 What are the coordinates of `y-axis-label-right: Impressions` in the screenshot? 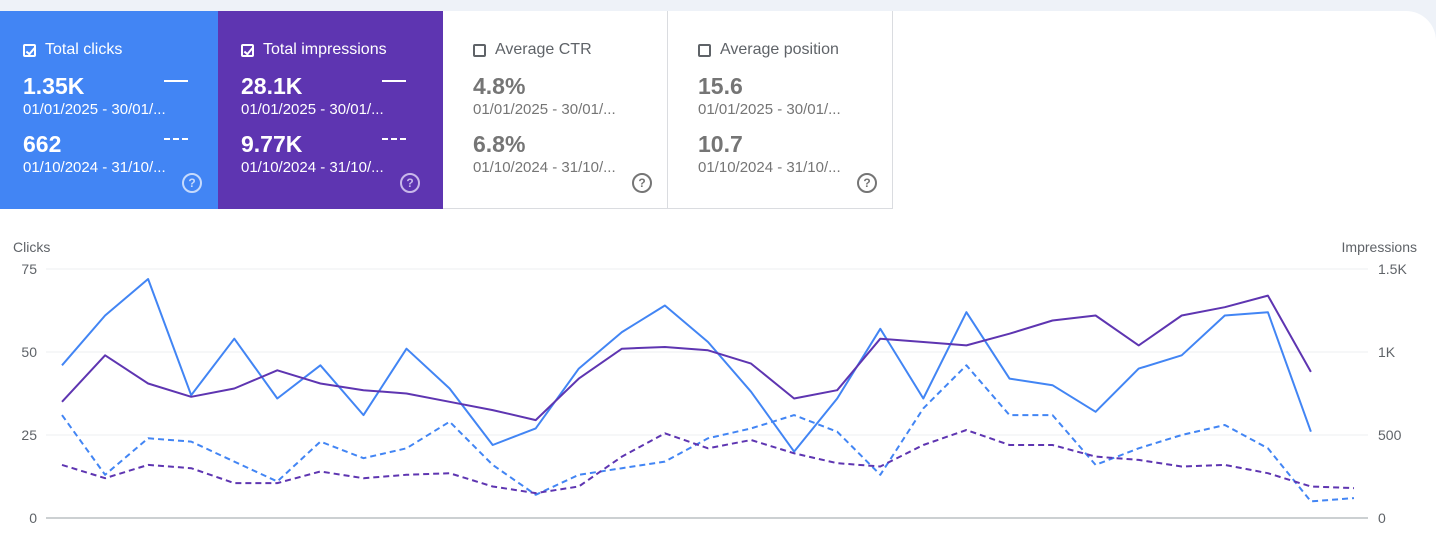 It's located at (1379, 247).